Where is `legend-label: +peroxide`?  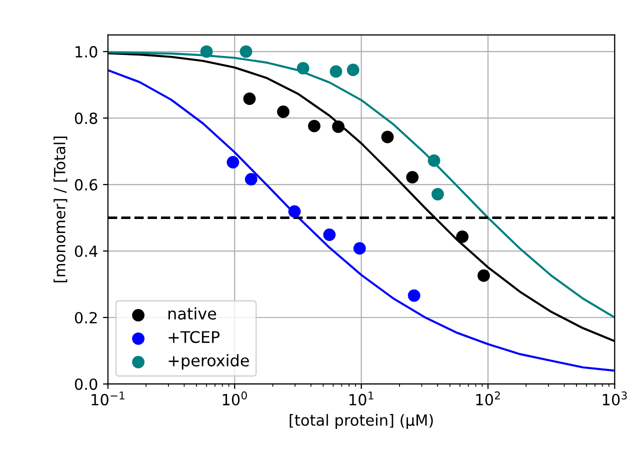 legend-label: +peroxide is located at coordinates (208, 362).